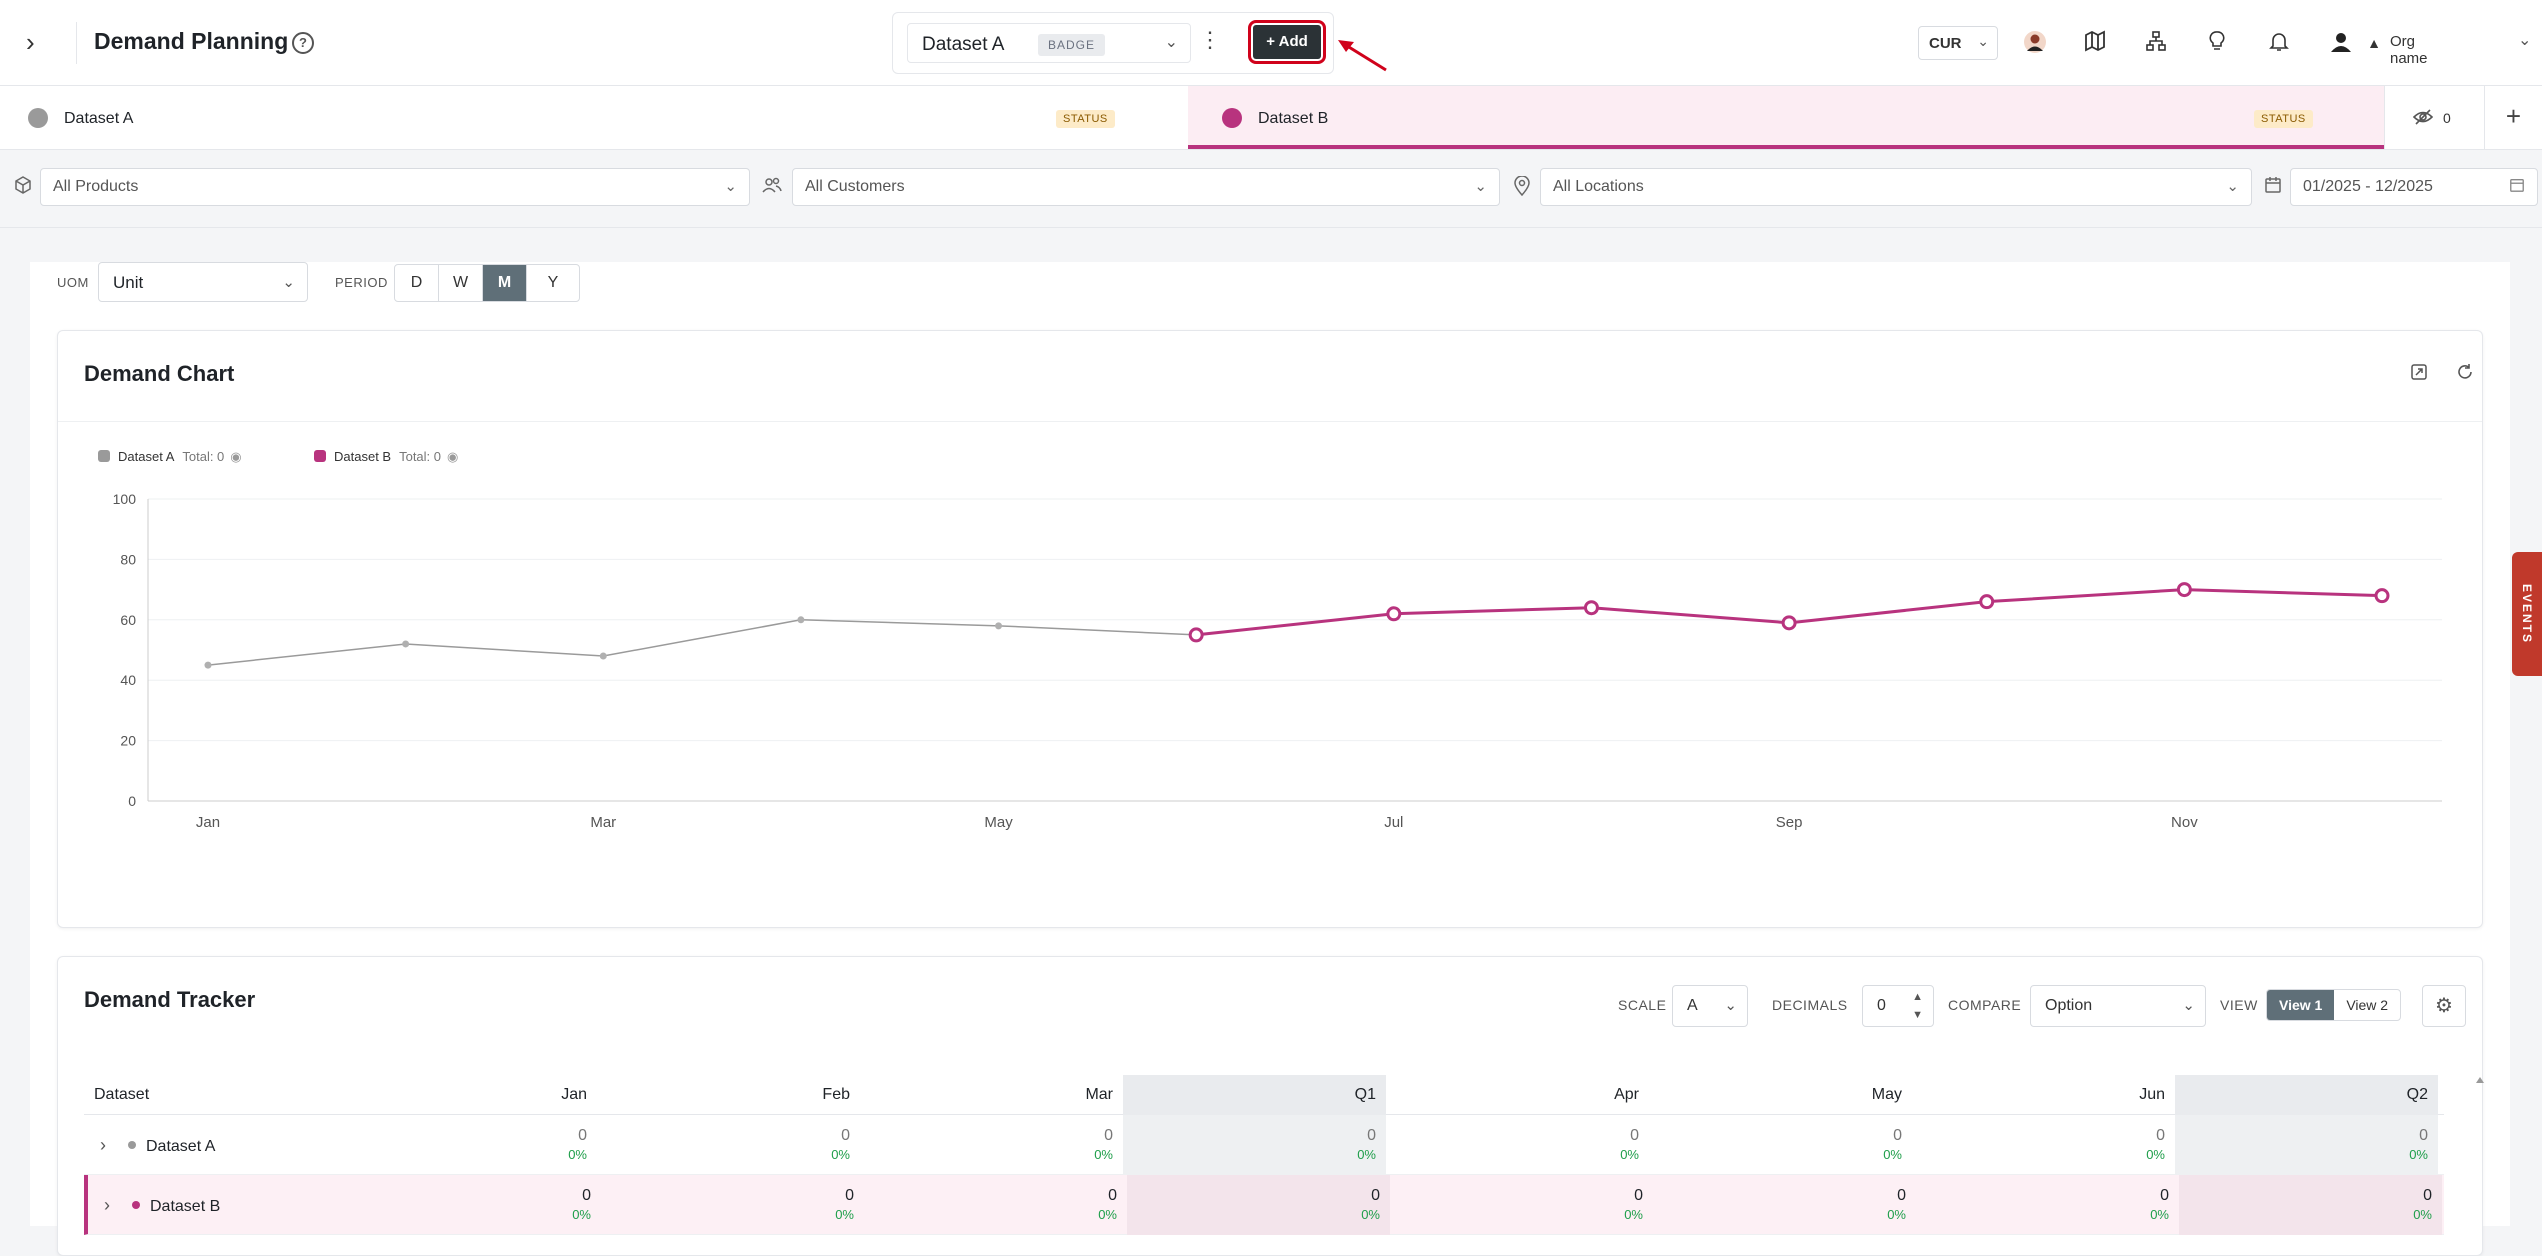  Describe the element at coordinates (2095, 43) in the screenshot. I see `map-icon` at that location.